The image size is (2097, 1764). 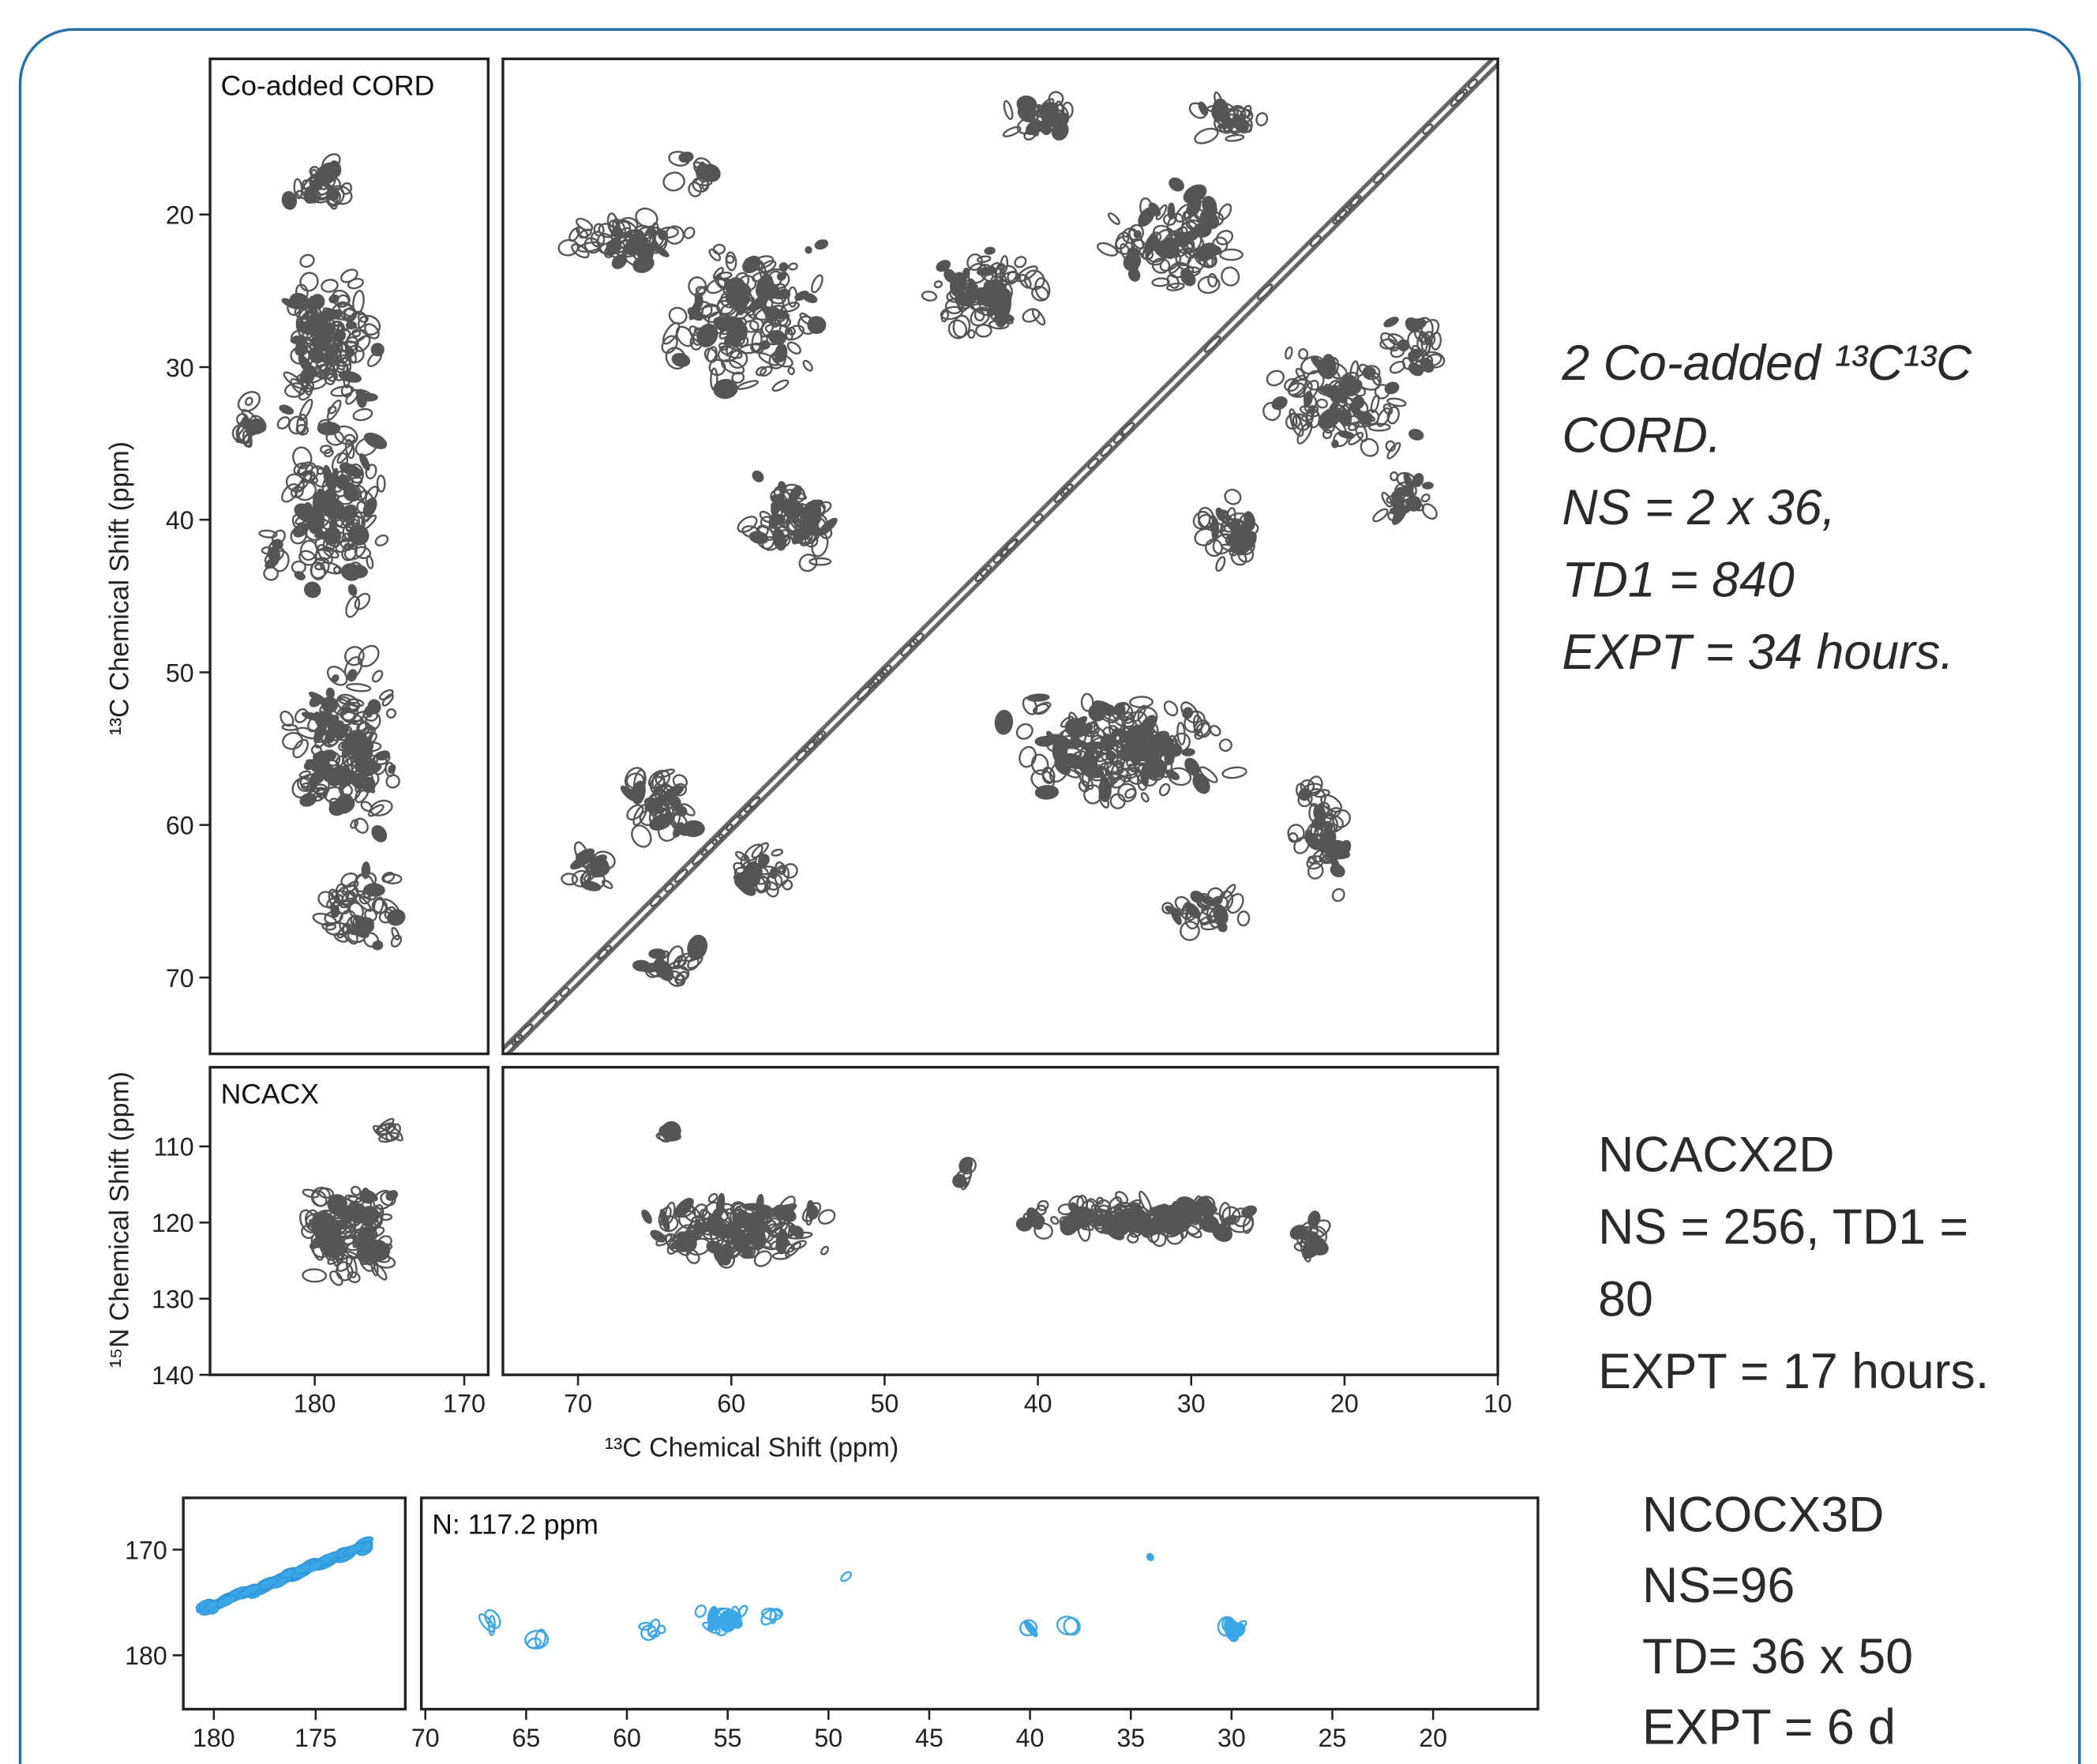 What do you see at coordinates (180, 673) in the screenshot?
I see `y-tick-label: 50` at bounding box center [180, 673].